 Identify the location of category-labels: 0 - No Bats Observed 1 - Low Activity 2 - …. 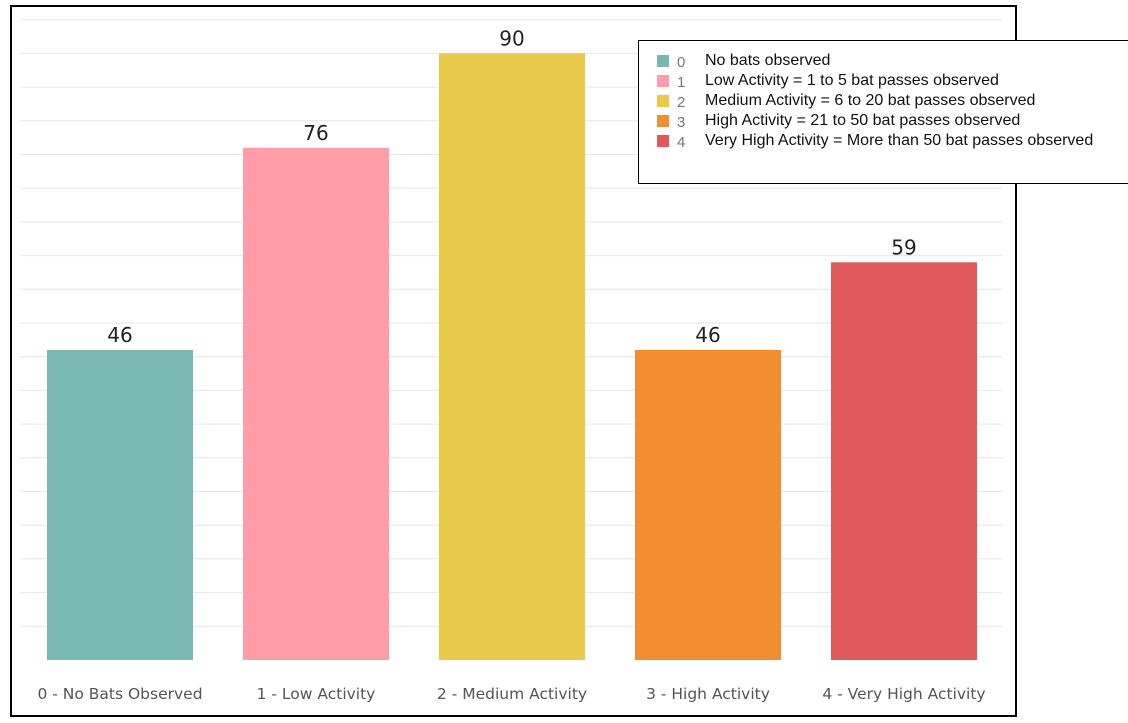
(511, 694).